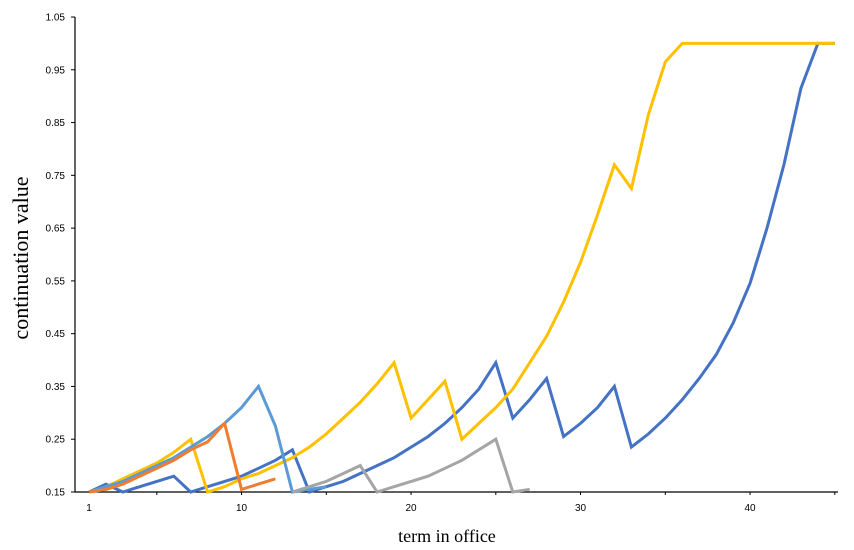  I want to click on y-tick-label: 0.95, so click(56, 70).